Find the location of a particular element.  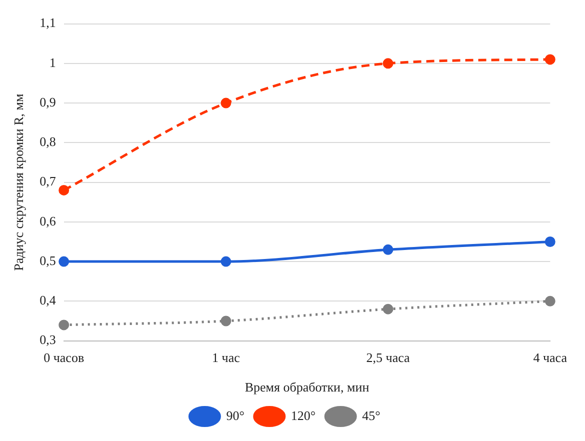

y-tick-label: 0,9 is located at coordinates (48, 102).